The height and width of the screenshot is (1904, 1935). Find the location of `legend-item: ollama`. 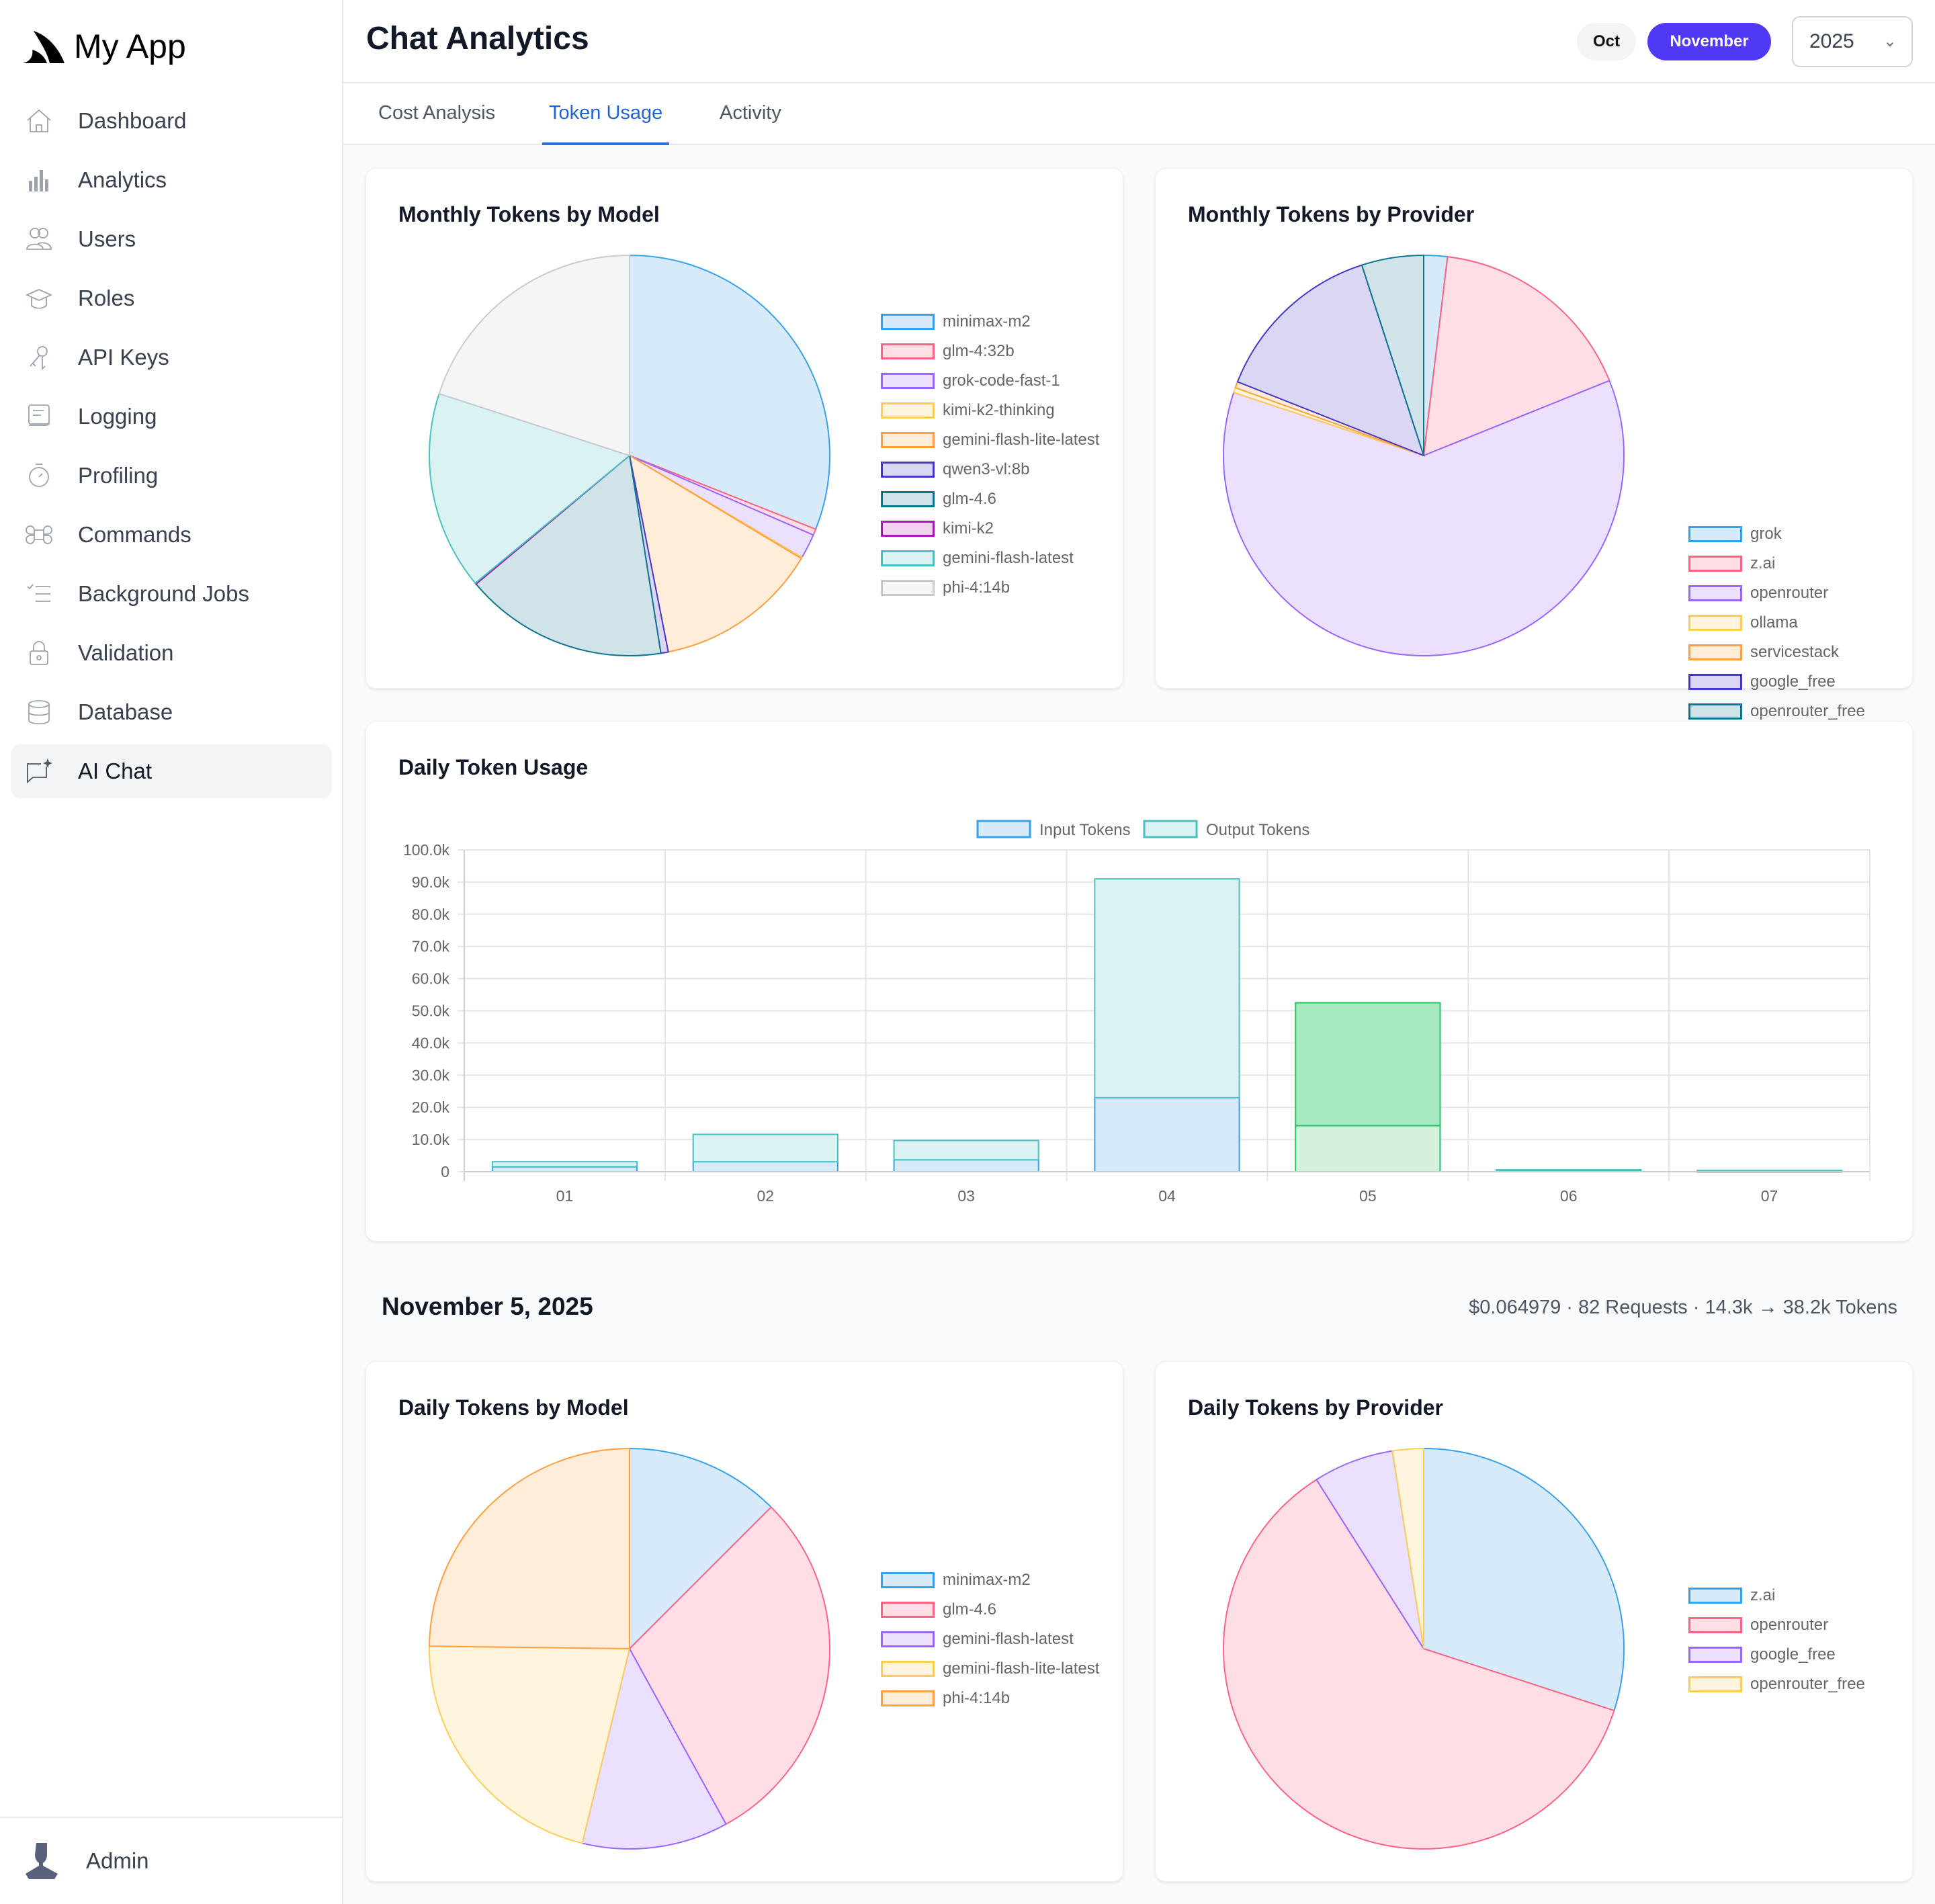

legend-item: ollama is located at coordinates (1776, 623).